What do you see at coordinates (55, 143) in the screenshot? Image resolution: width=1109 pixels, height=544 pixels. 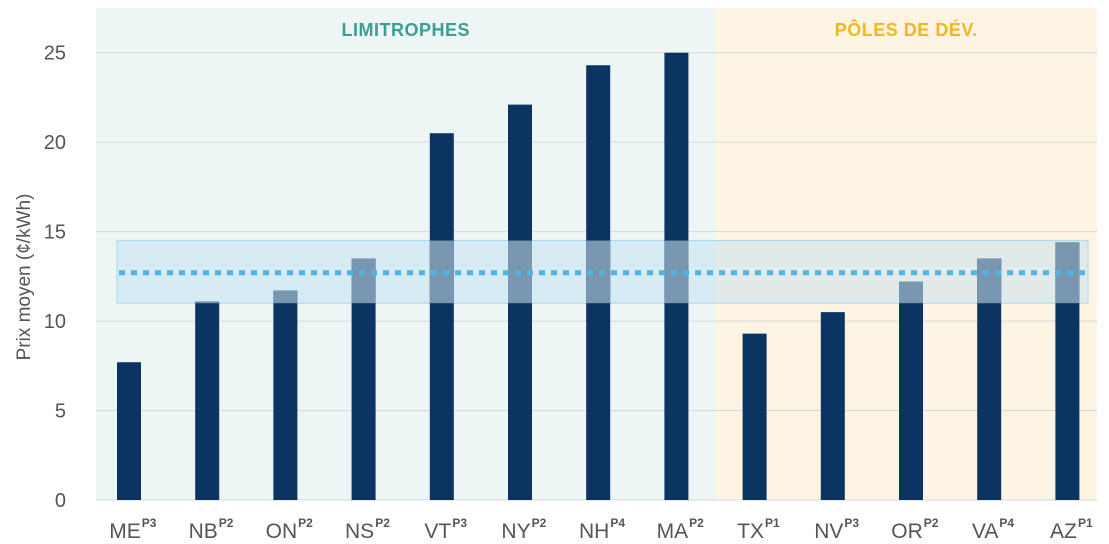 I see `y-tick-label: 20` at bounding box center [55, 143].